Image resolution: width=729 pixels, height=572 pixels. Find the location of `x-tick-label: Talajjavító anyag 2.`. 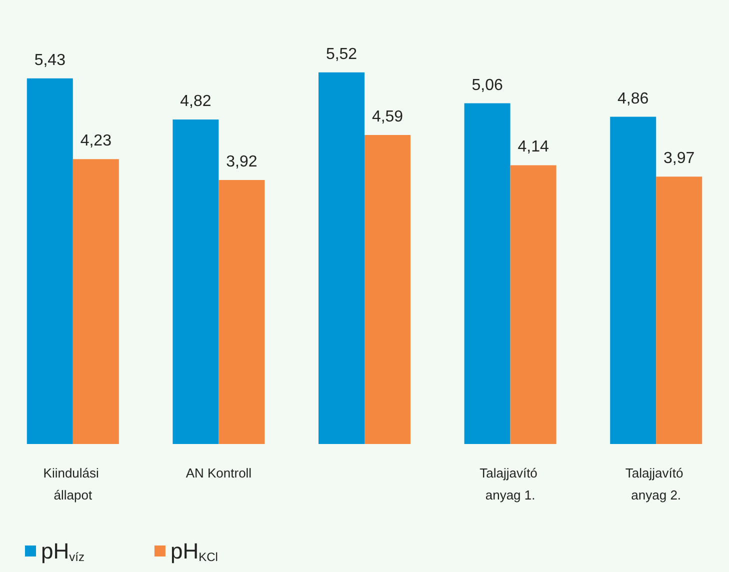

x-tick-label: Talajjavító anyag 2. is located at coordinates (656, 484).